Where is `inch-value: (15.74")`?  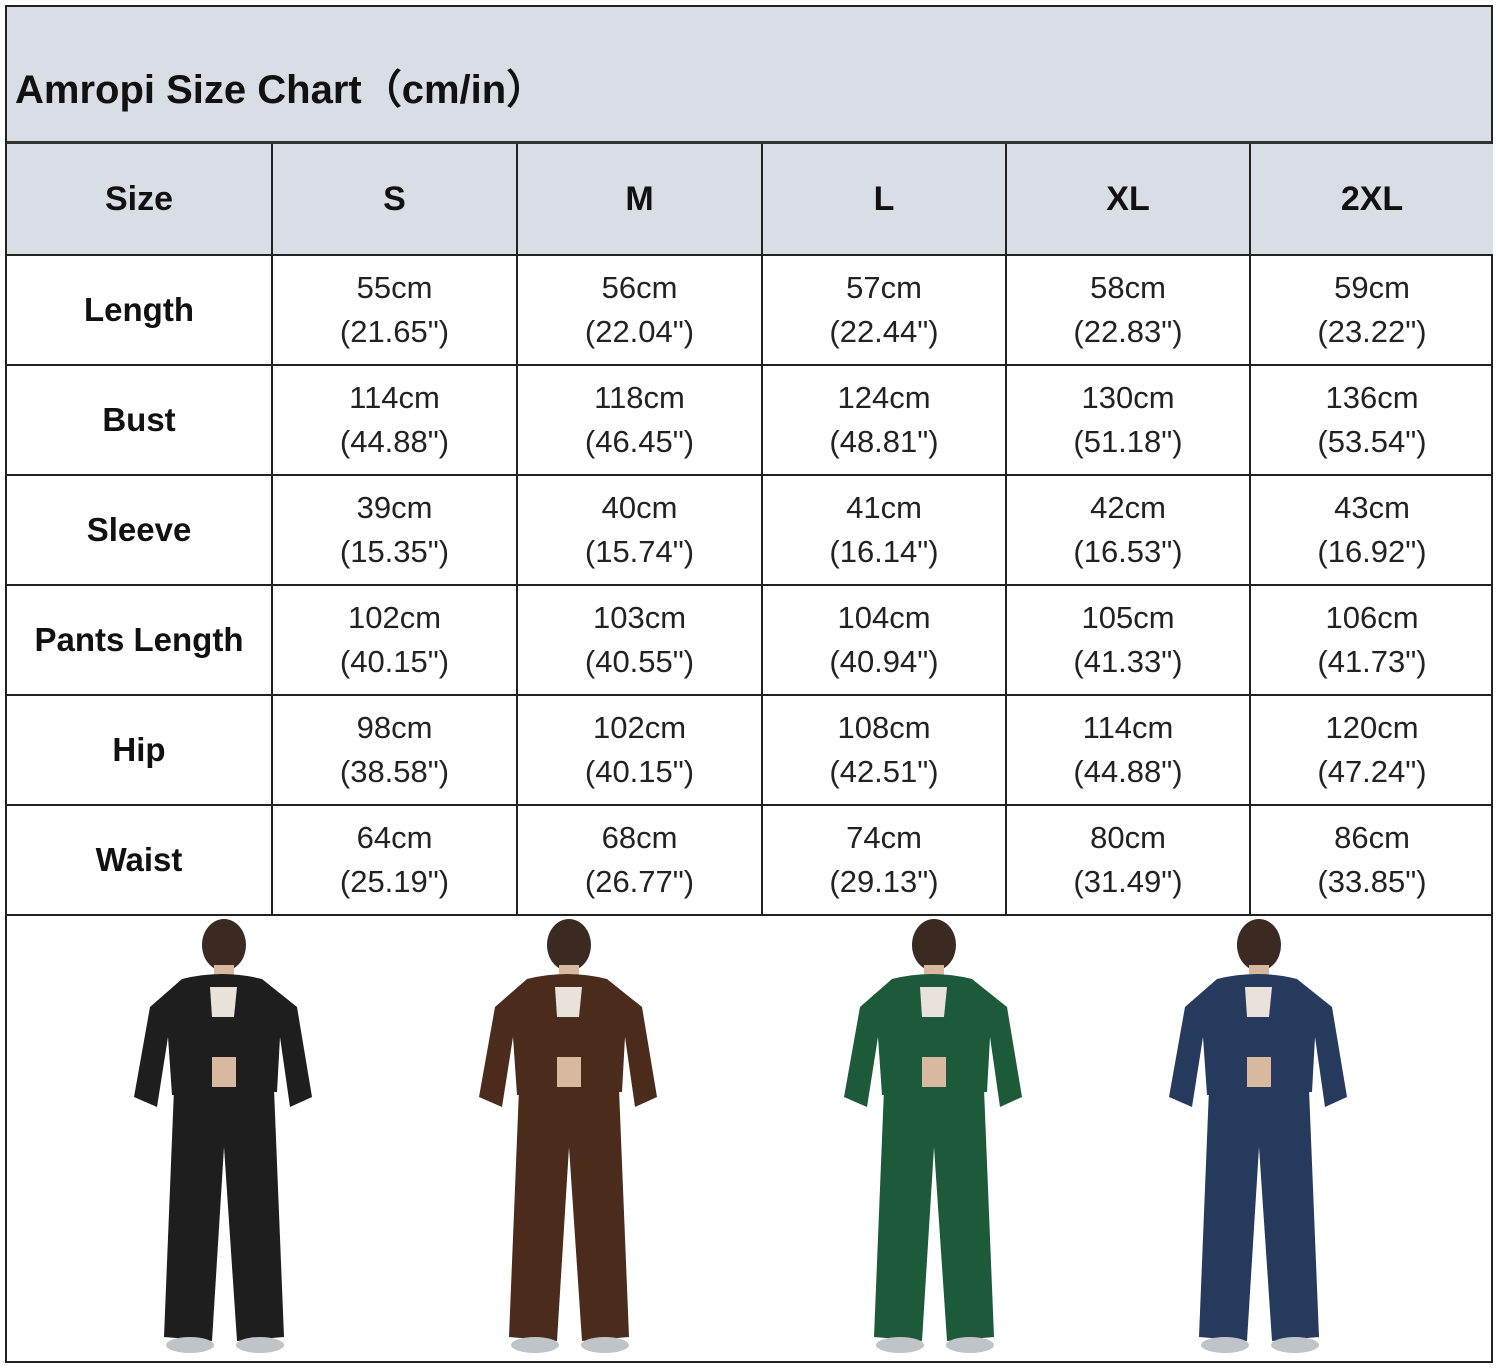
inch-value: (15.74") is located at coordinates (639, 551).